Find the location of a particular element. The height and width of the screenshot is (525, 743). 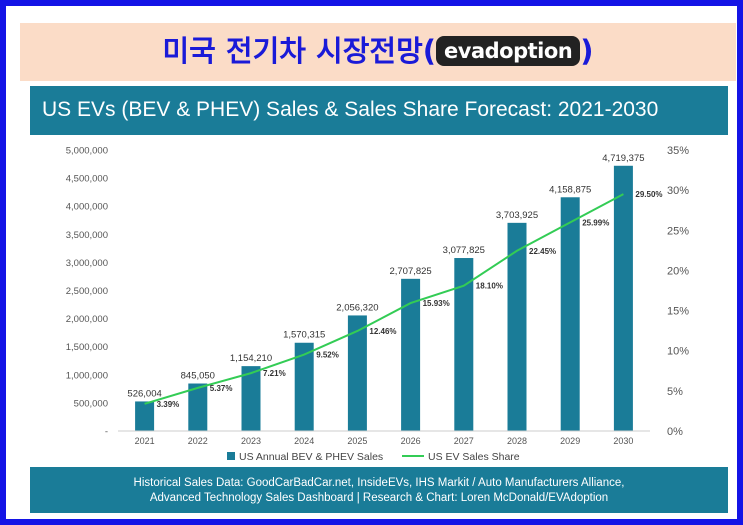

legend-bar-label: US Annual BEV & PHEV Sales is located at coordinates (311, 457).